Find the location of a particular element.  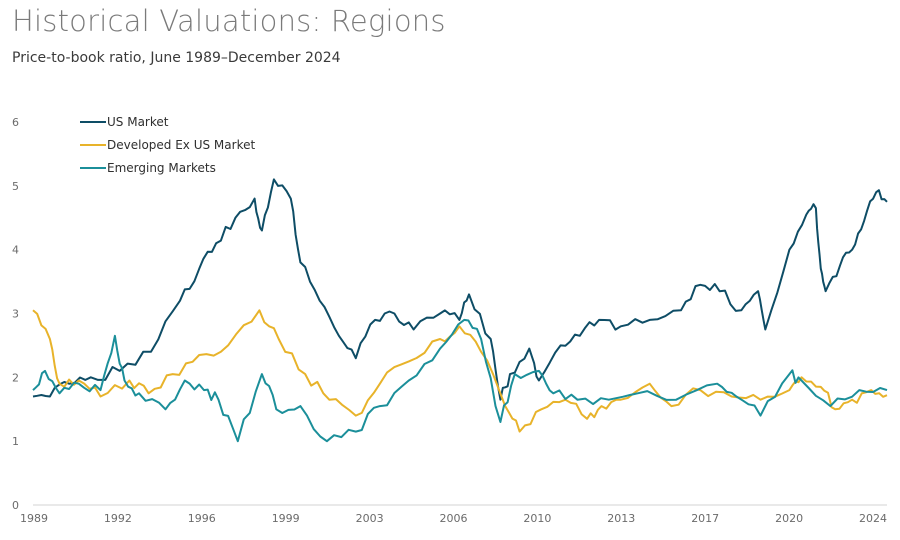

y-tick-label: 3 is located at coordinates (15, 314).